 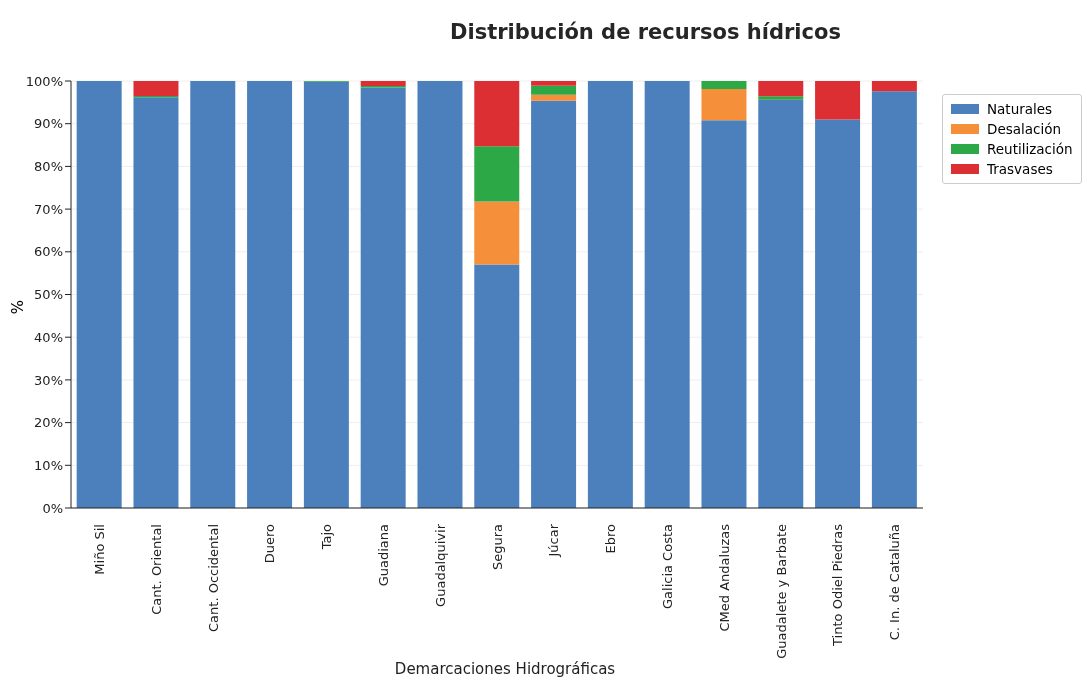 What do you see at coordinates (48, 423) in the screenshot?
I see `y-tick-label: 20%` at bounding box center [48, 423].